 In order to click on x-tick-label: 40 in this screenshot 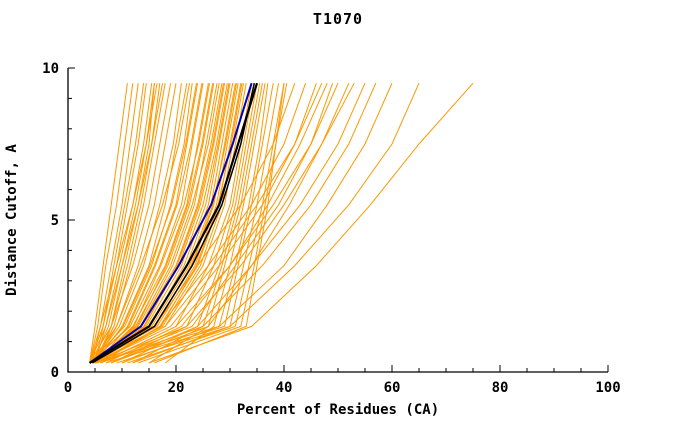, I will do `click(284, 388)`.